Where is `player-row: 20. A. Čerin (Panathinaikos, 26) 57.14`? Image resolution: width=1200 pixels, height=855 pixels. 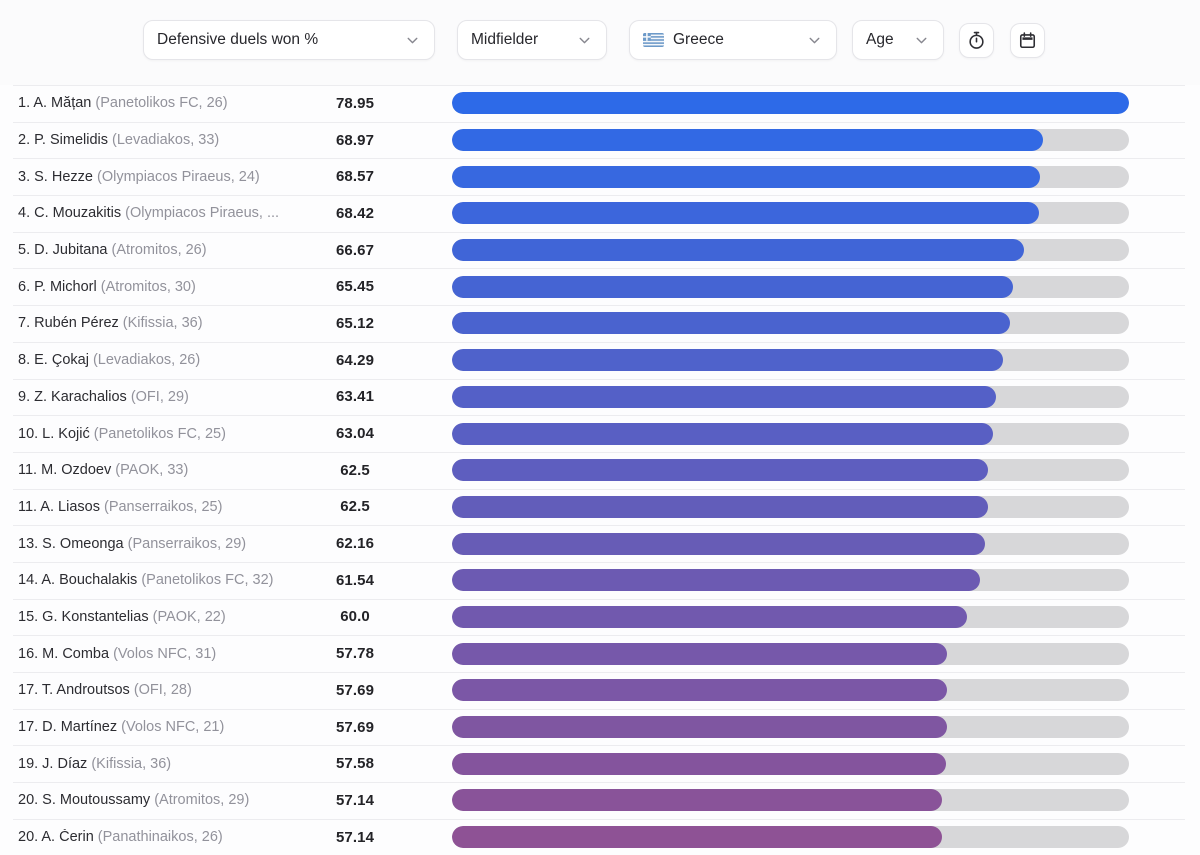 player-row: 20. A. Čerin (Panathinaikos, 26) 57.14 is located at coordinates (600, 836).